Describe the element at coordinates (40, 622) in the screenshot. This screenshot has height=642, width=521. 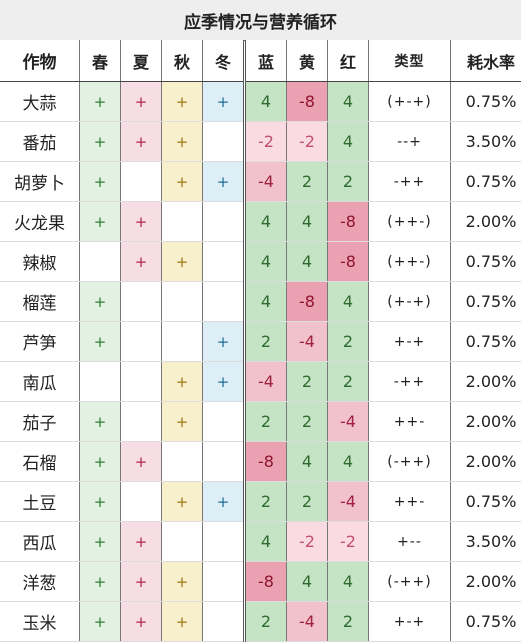
I see `crop-name: 玉米` at that location.